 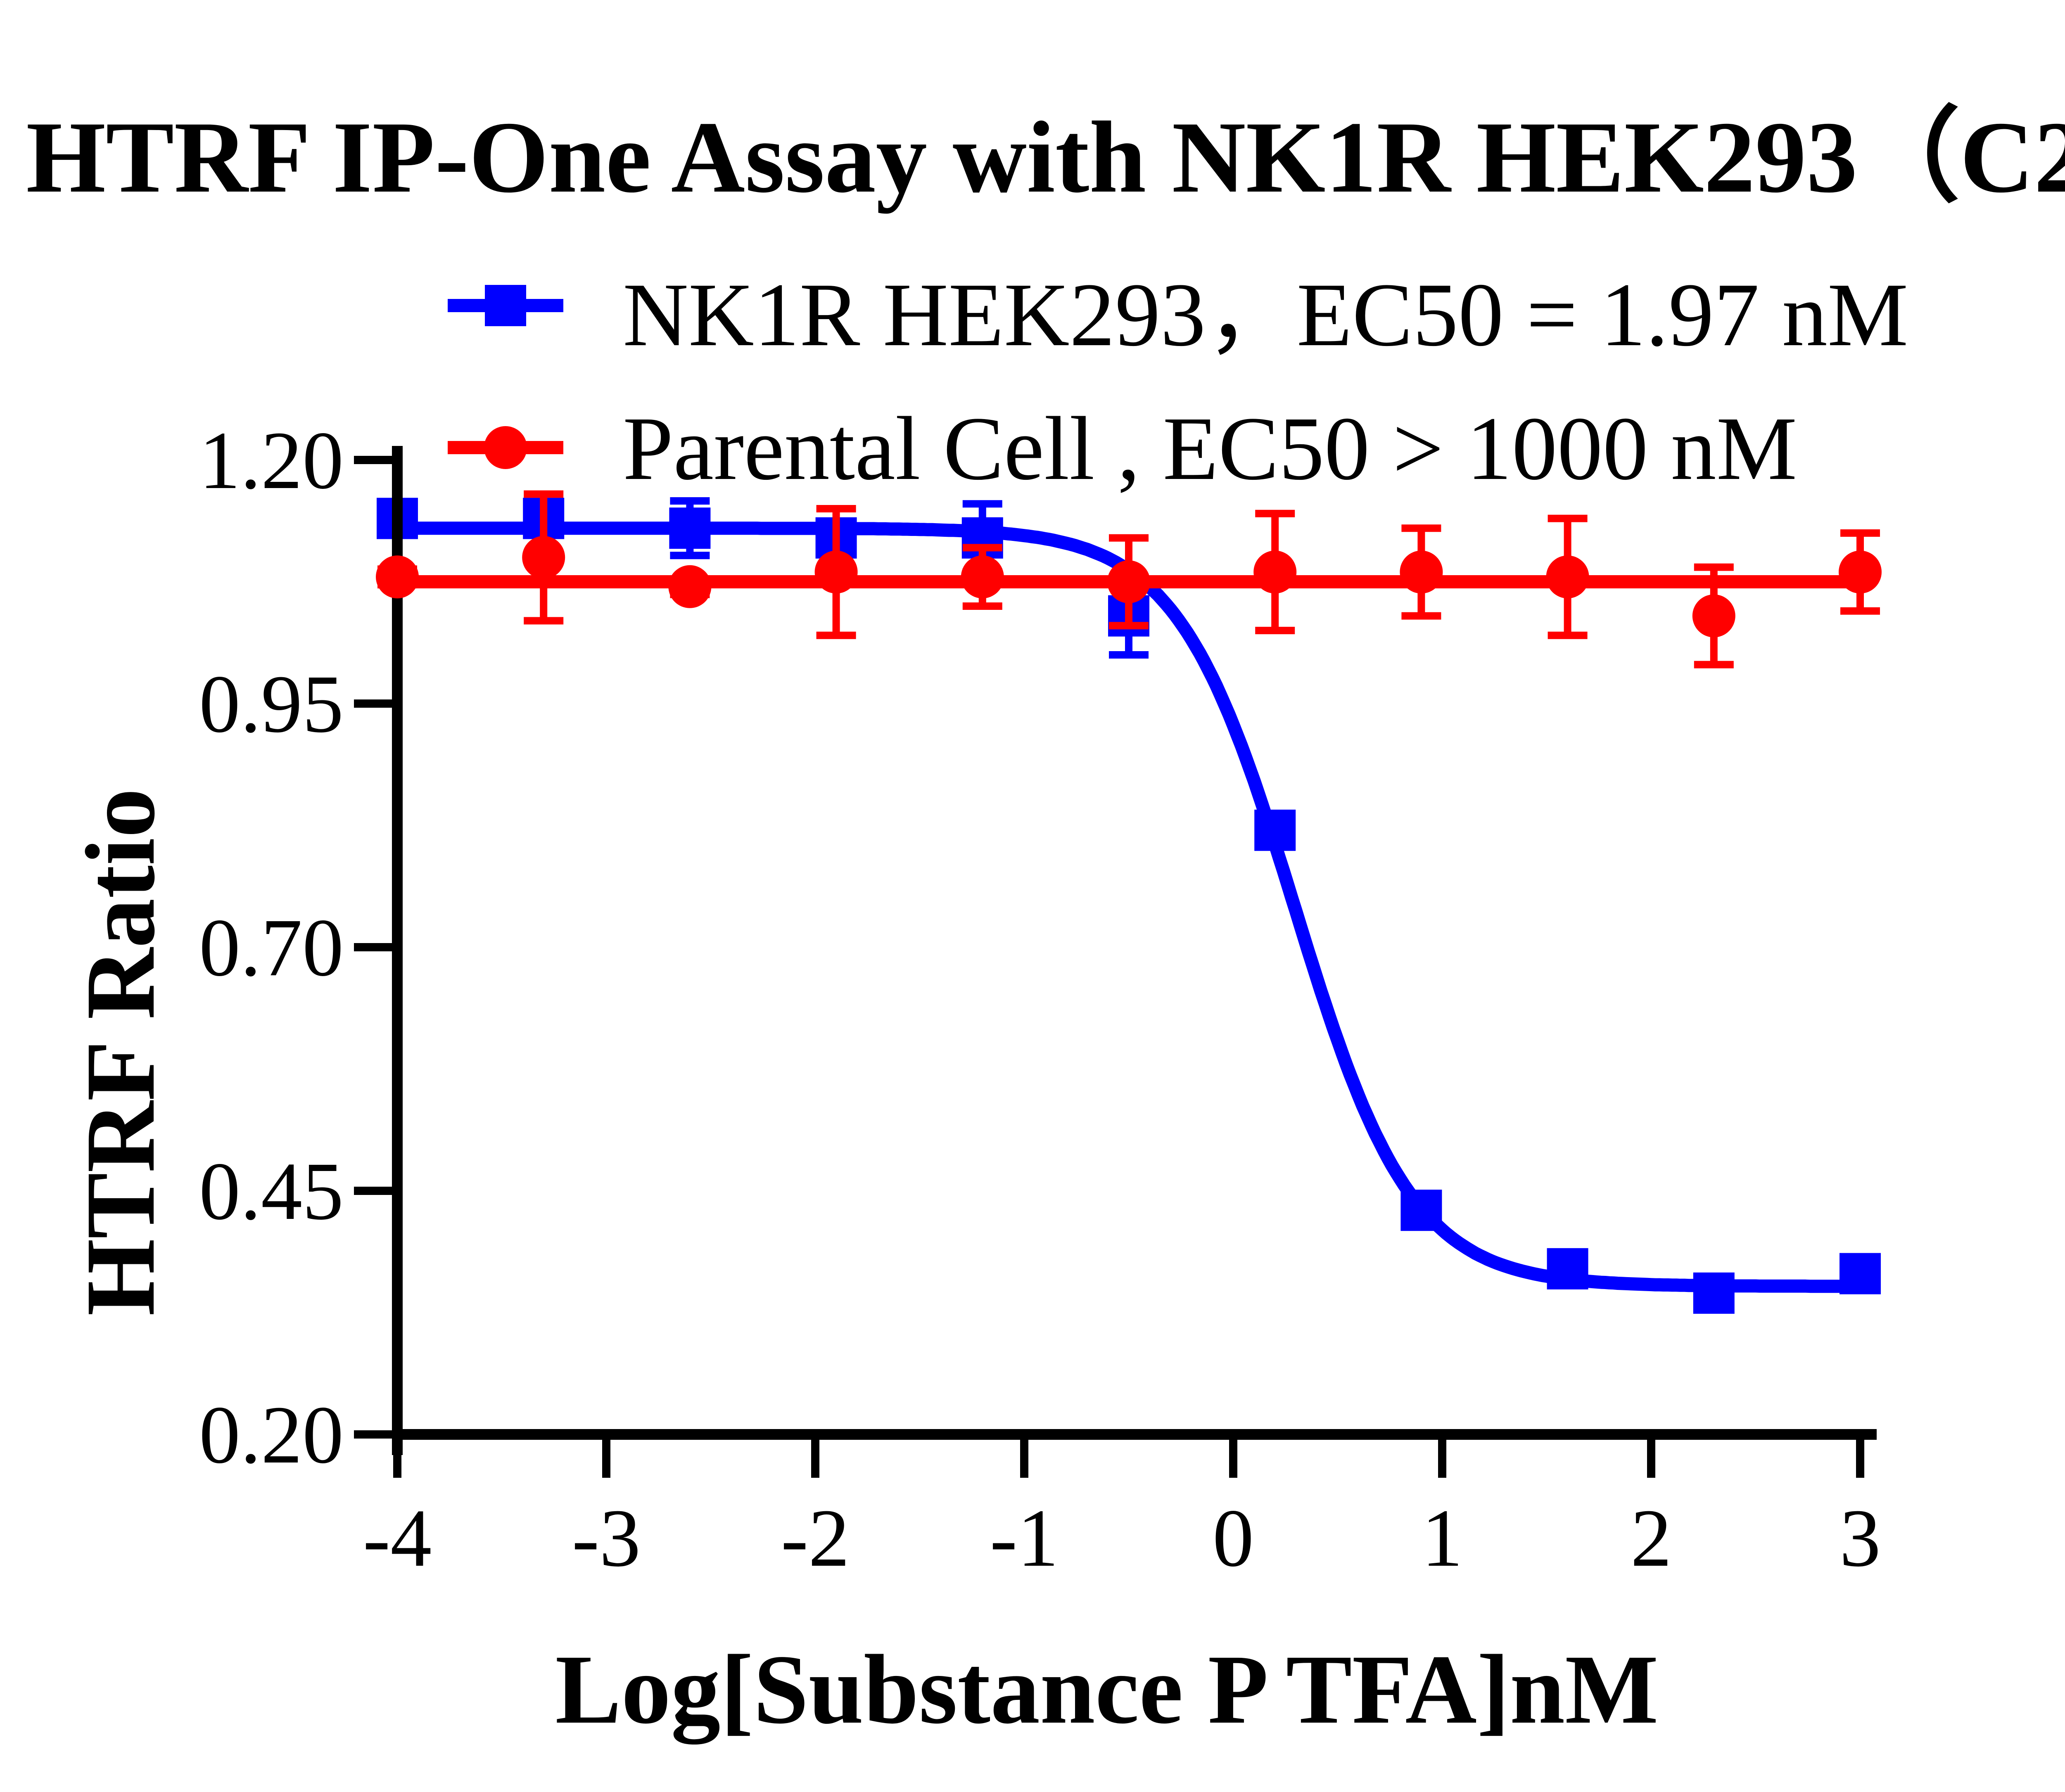 What do you see at coordinates (505, 447) in the screenshot?
I see `legend-marker-circle-icon` at bounding box center [505, 447].